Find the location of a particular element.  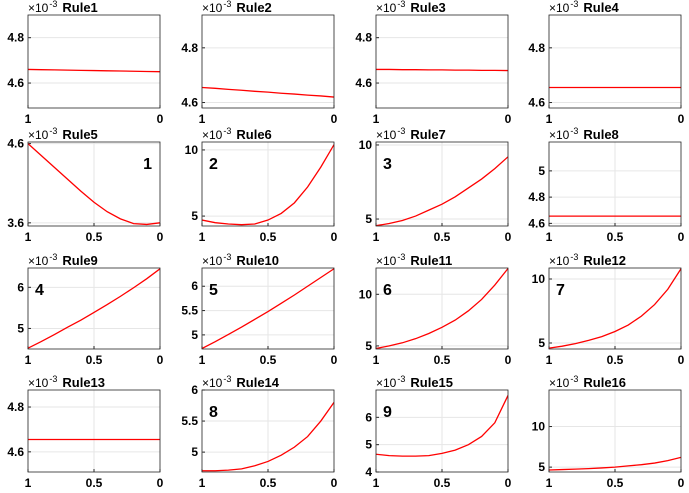

subplot: 4.6 4.8 1 0 ×10 -3 Rule1 is located at coordinates (85, 63).